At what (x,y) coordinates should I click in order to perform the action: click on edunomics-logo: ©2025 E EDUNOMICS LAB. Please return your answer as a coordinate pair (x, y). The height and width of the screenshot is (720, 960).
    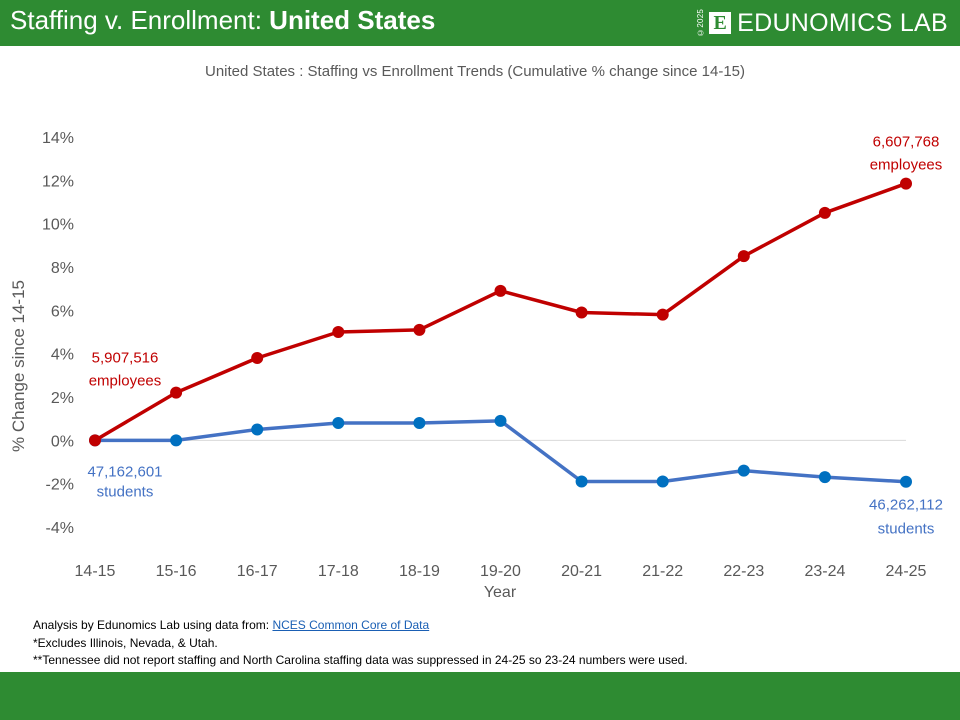
    Looking at the image, I should click on (822, 23).